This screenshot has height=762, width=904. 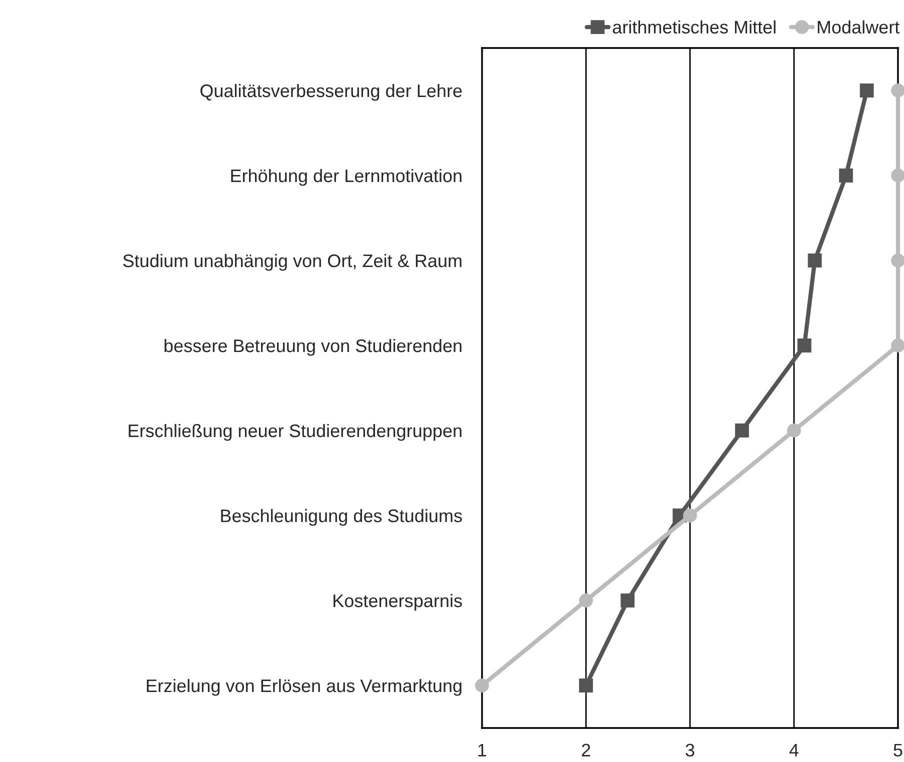 What do you see at coordinates (482, 750) in the screenshot?
I see `x-tick-label: 1` at bounding box center [482, 750].